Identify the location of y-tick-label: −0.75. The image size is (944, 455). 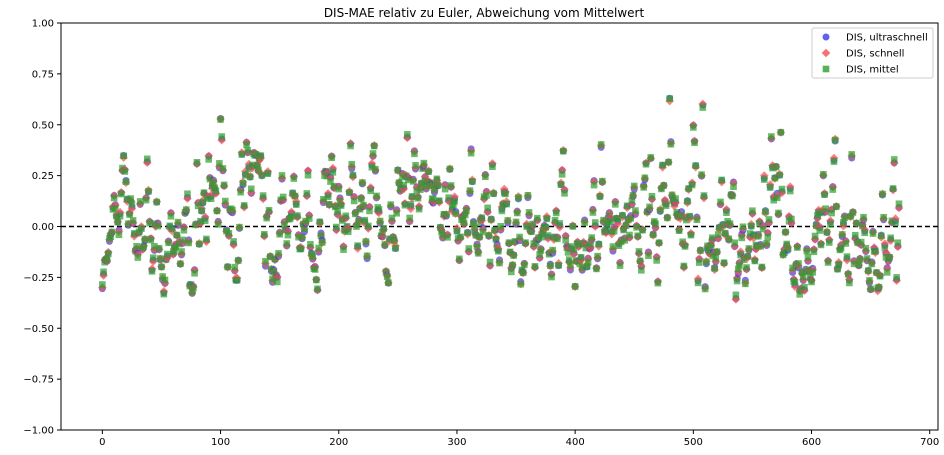
(38, 380).